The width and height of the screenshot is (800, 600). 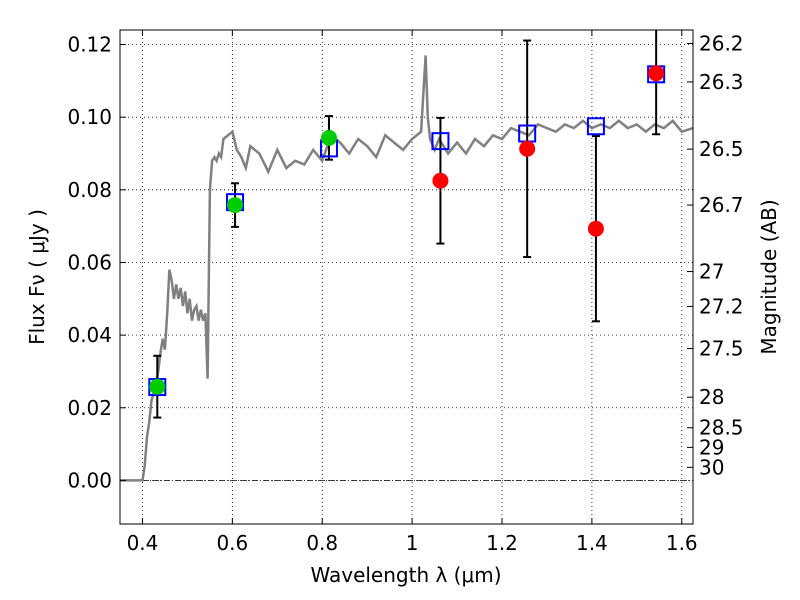 I want to click on y-tick-label-3: 0.06, so click(x=89, y=262).